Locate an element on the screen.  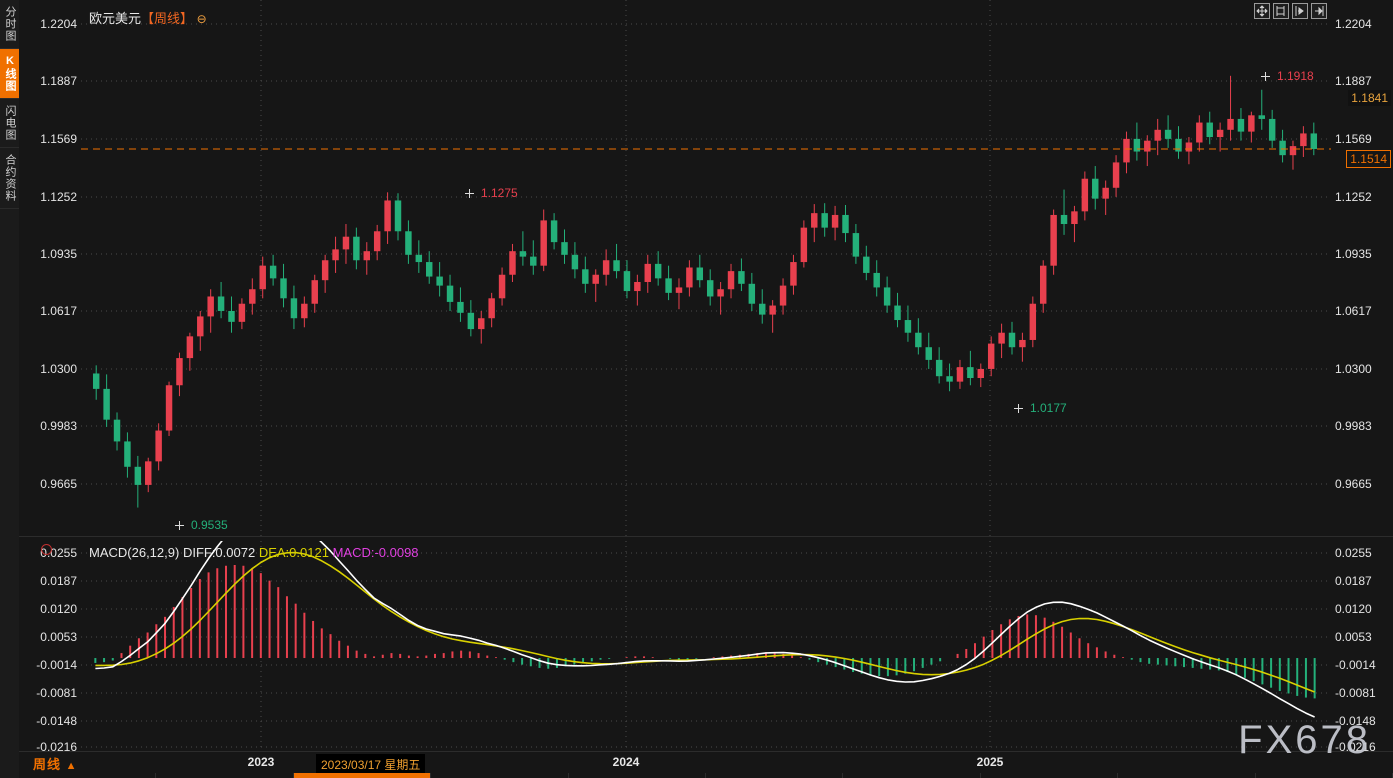
sidebar-item-timeshare: 分时图 is located at coordinates (9, 24).